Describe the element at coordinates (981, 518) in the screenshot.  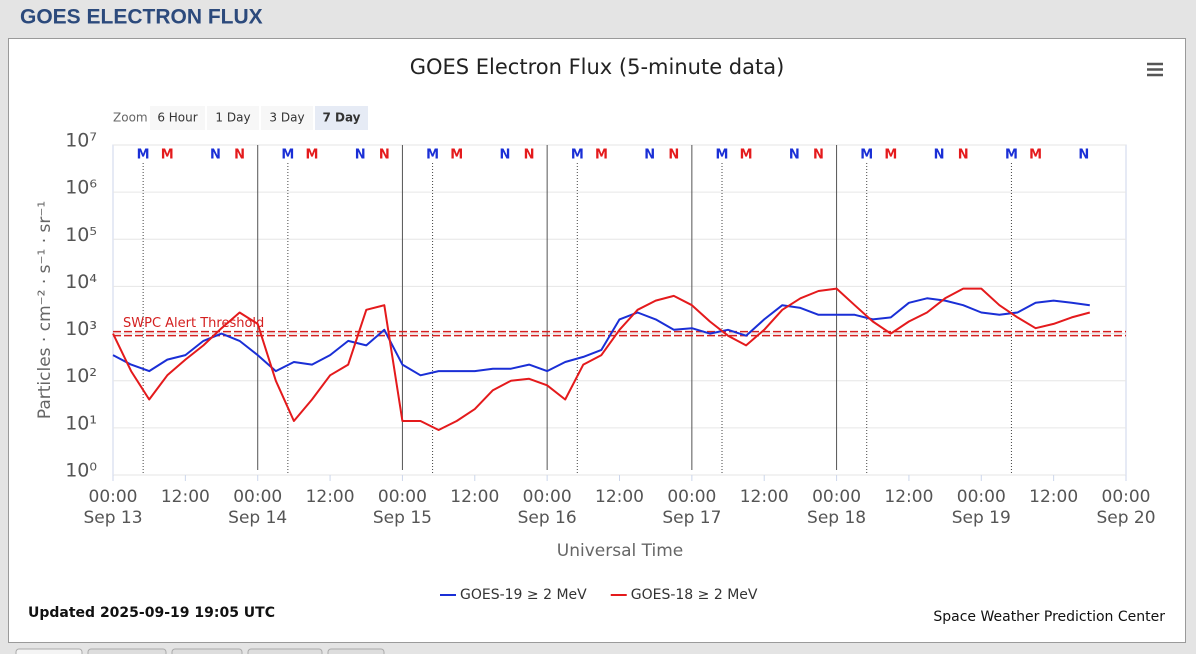
I see `x-day-label: Sep 19` at that location.